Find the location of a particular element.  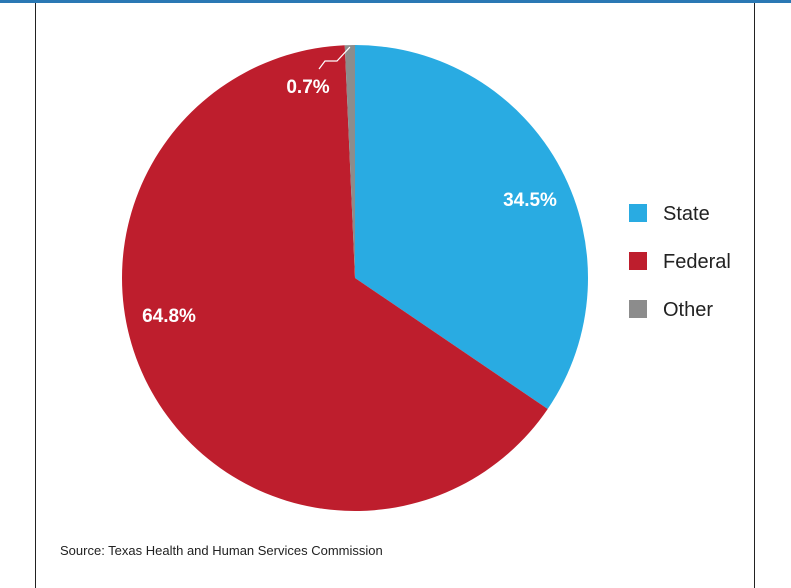

legend-label-state: State is located at coordinates (686, 214).